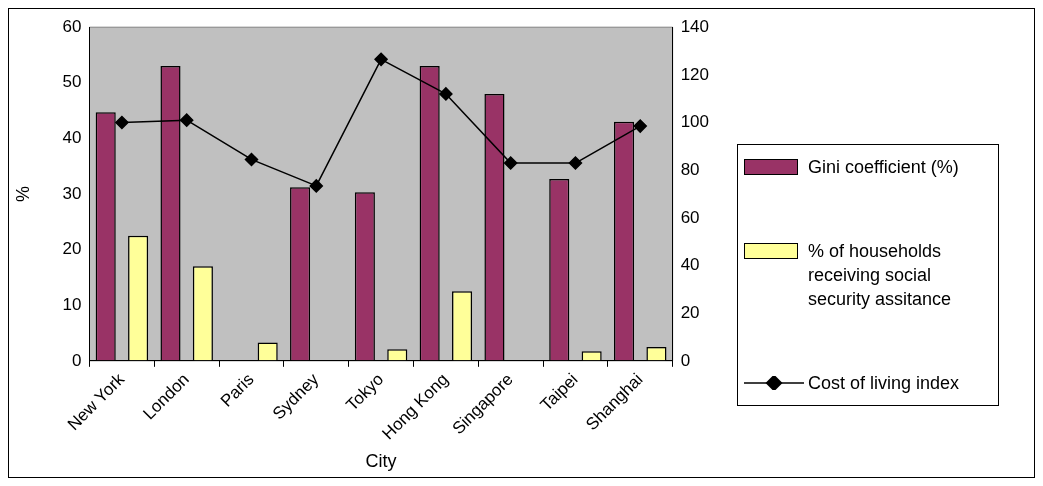  What do you see at coordinates (72, 249) in the screenshot?
I see `y-tick-label: 20` at bounding box center [72, 249].